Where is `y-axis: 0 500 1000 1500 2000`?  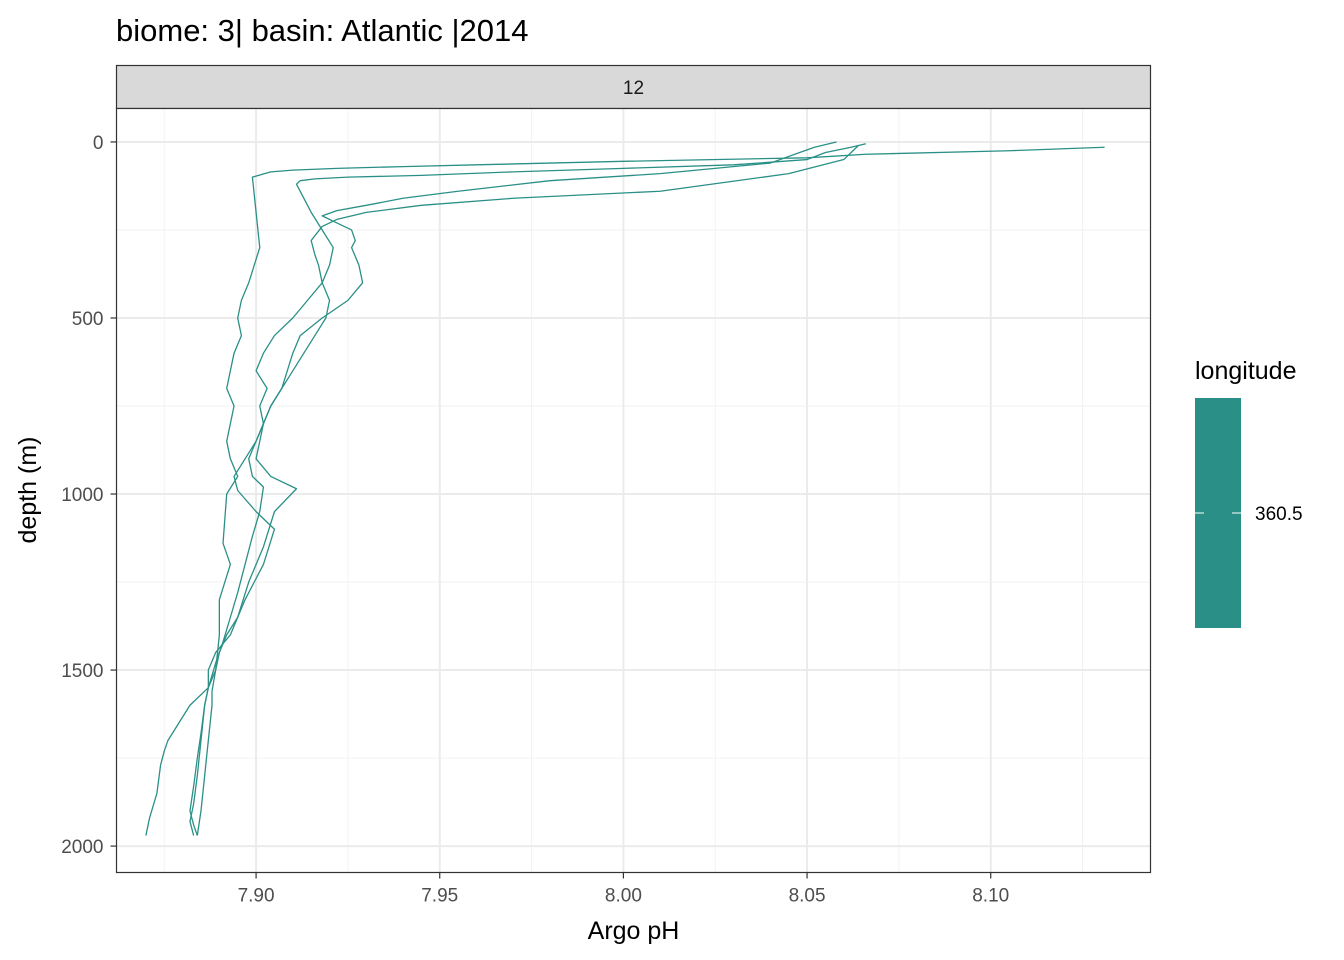 y-axis: 0 500 1000 1500 2000 is located at coordinates (89, 495).